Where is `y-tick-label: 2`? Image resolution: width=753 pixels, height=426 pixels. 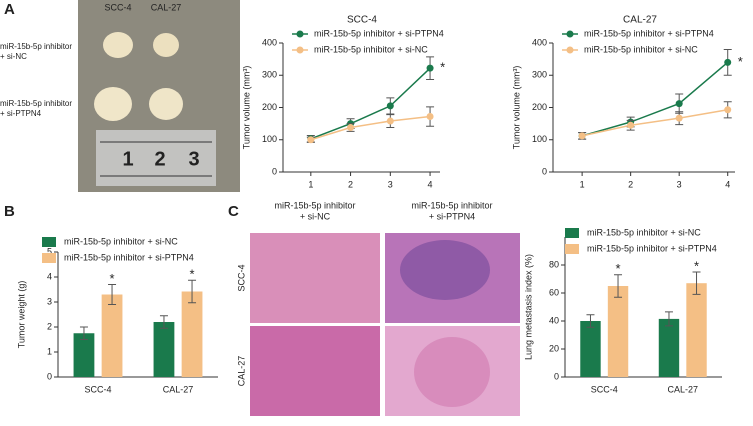 y-tick-label: 2 is located at coordinates (49, 326).